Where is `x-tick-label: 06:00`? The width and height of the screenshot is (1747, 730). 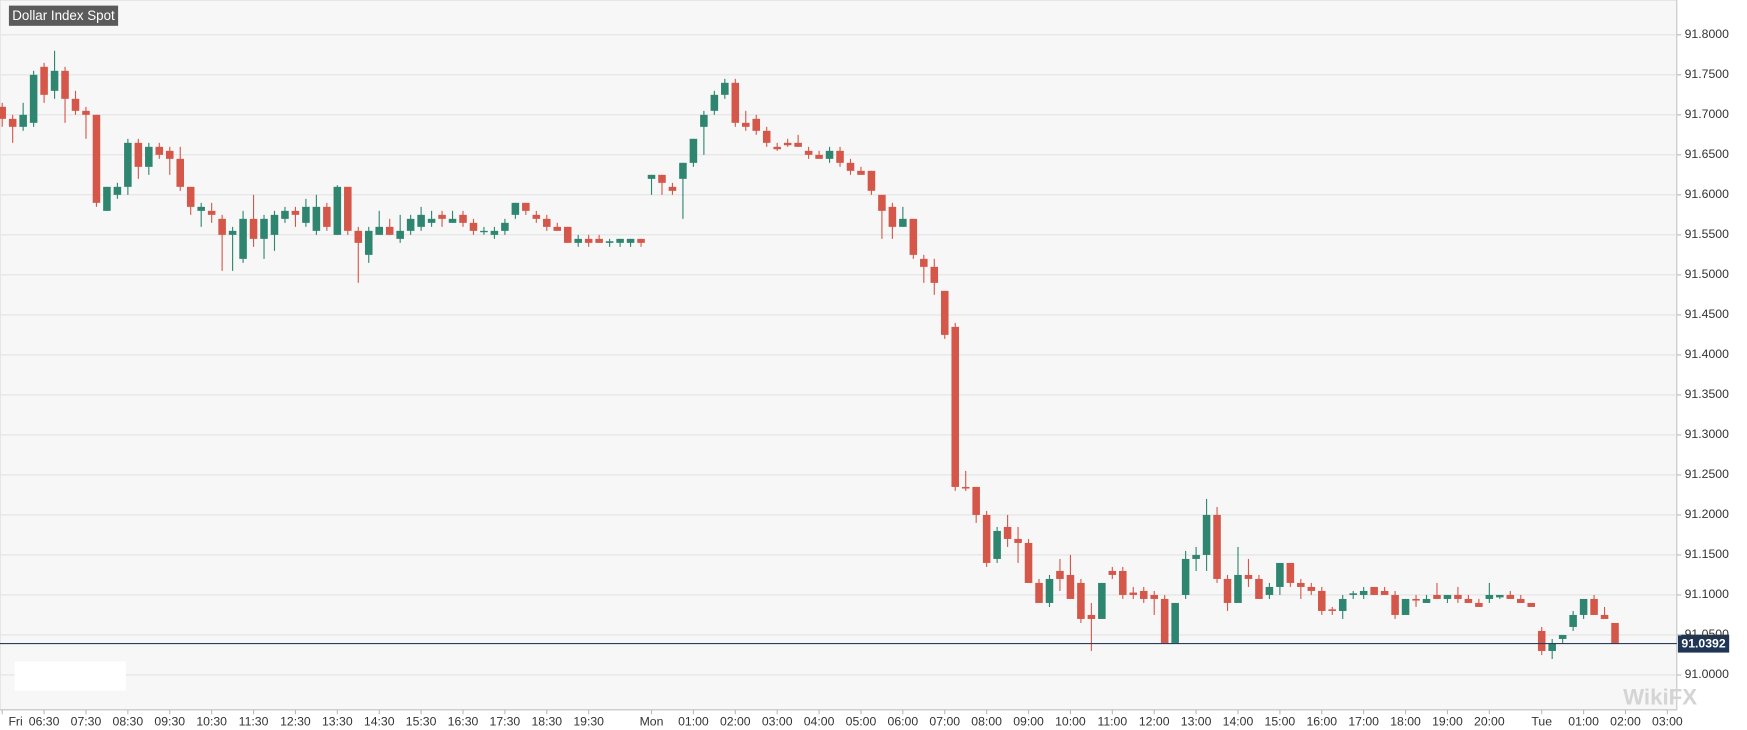
x-tick-label: 06:00 is located at coordinates (903, 721).